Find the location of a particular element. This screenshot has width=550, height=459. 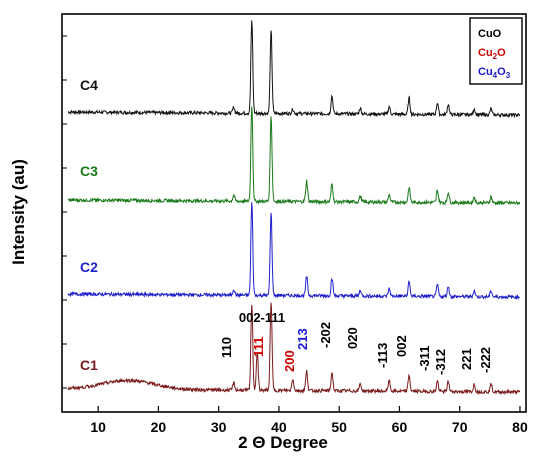

x-tick-label: 40 is located at coordinates (279, 427).